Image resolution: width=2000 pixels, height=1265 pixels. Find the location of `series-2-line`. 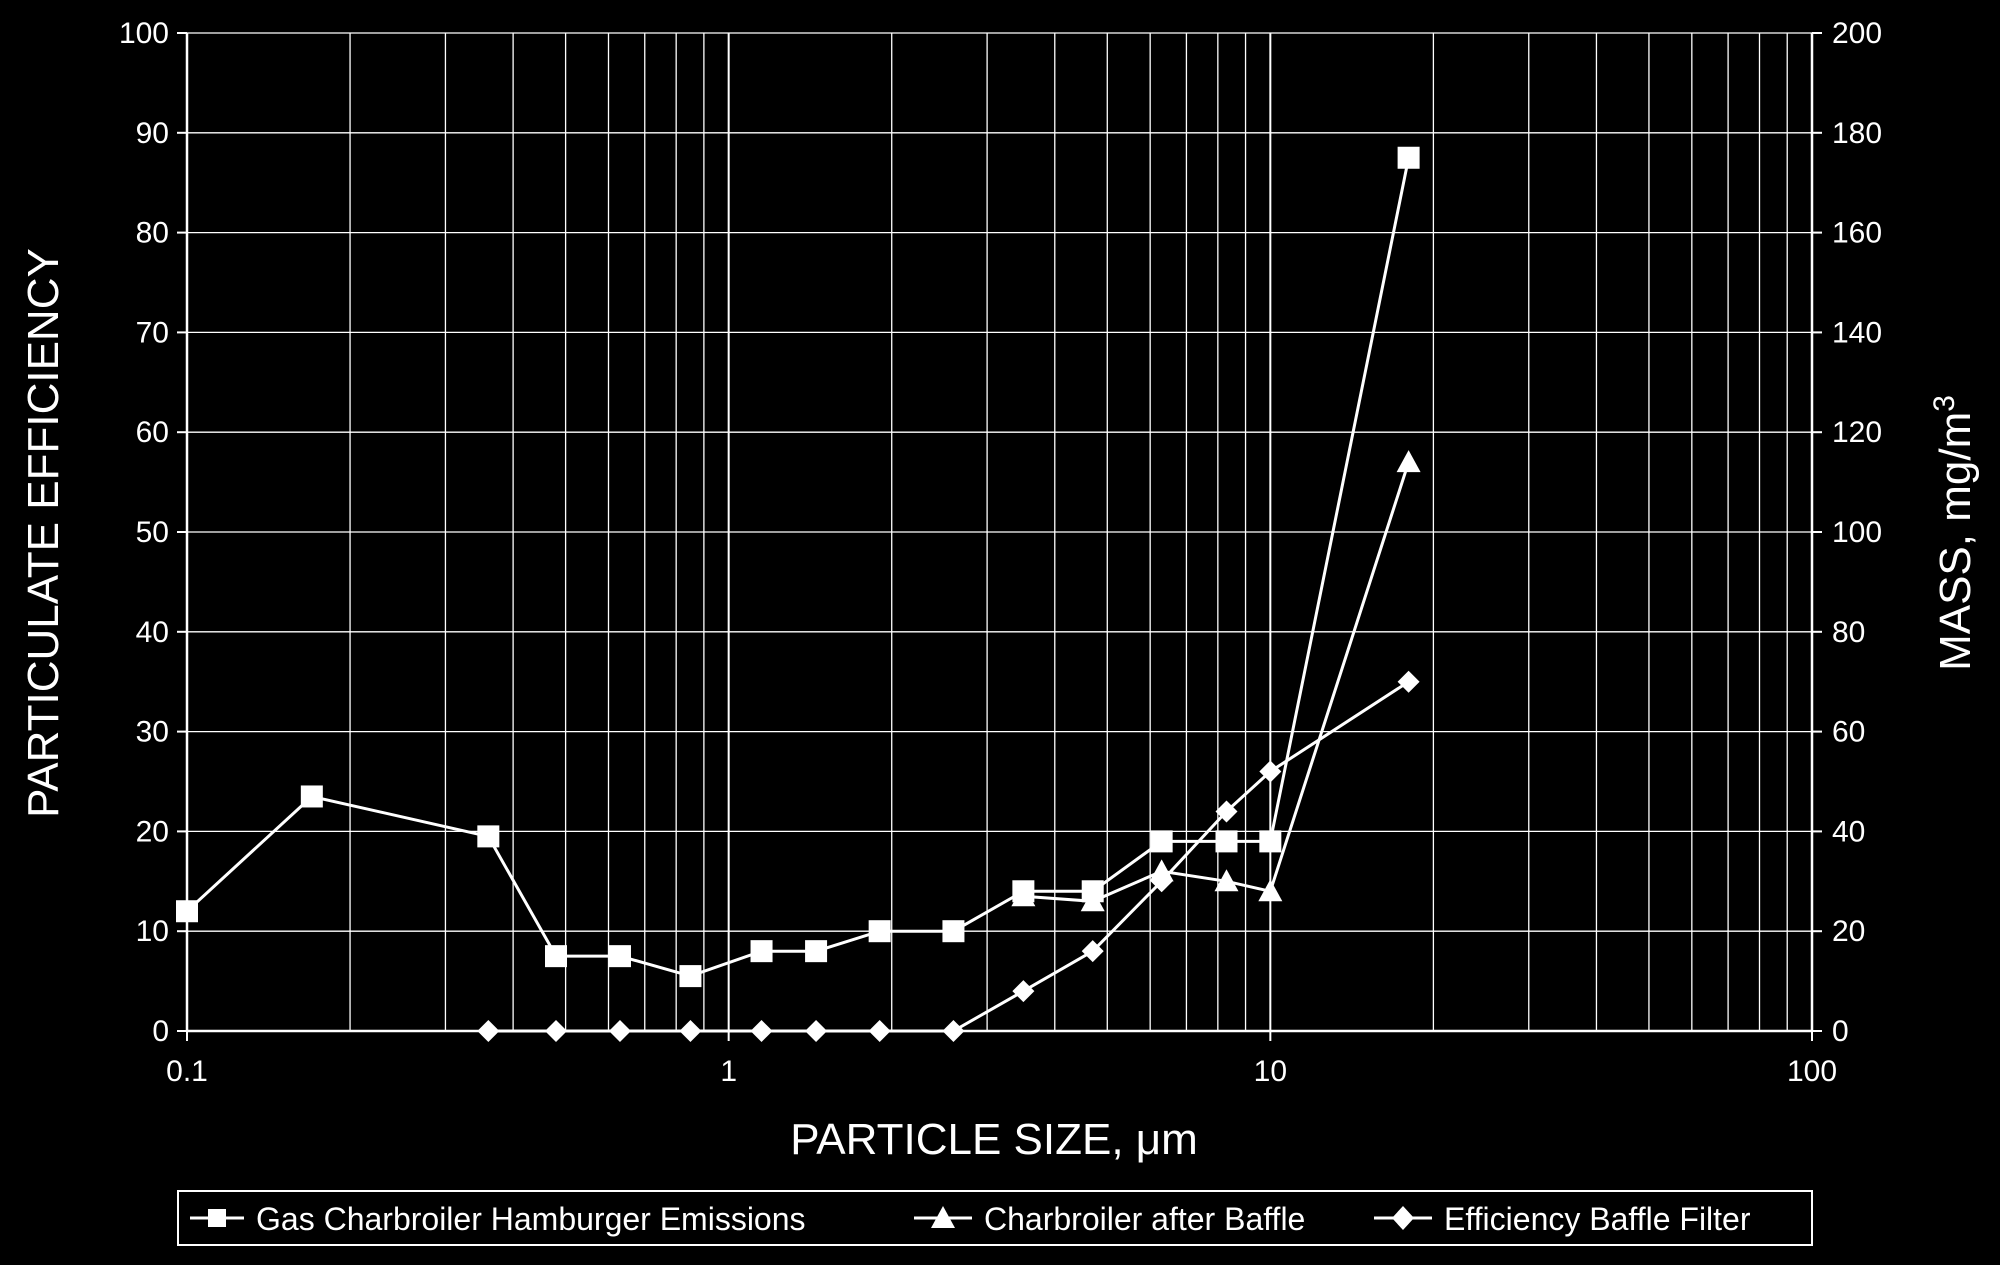

series-2-line is located at coordinates (1217, 682).